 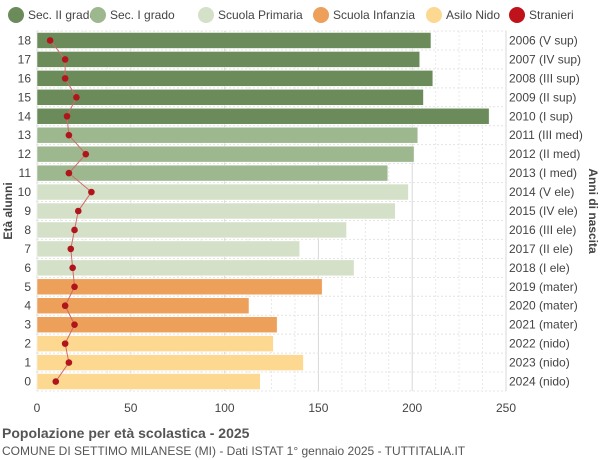 What do you see at coordinates (544, 78) in the screenshot?
I see `y-tick-label-birth: 2008 (III sup)` at bounding box center [544, 78].